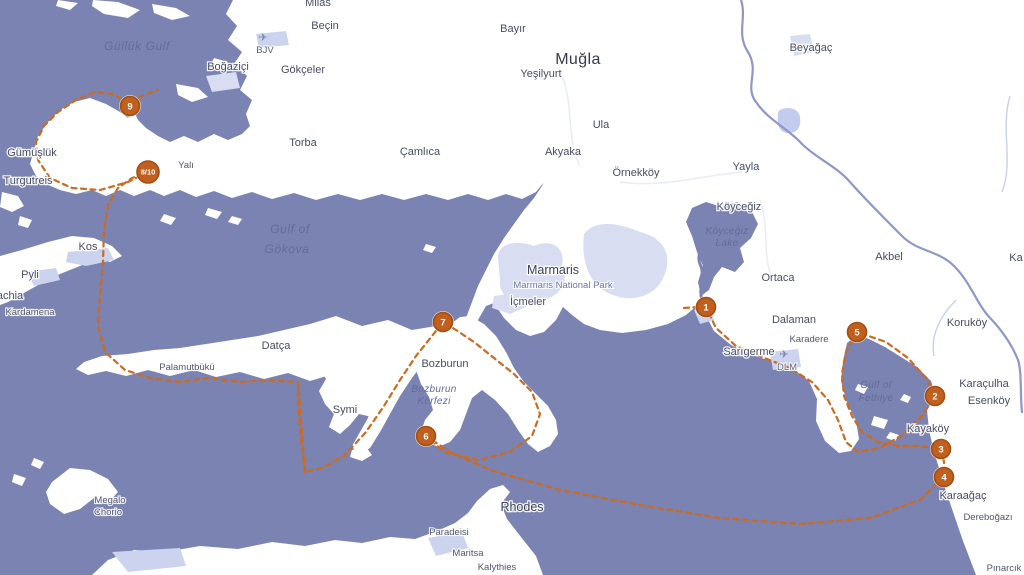 This screenshot has width=1024, height=575. I want to click on map-label-rnekk-y: Örnekköy, so click(636, 173).